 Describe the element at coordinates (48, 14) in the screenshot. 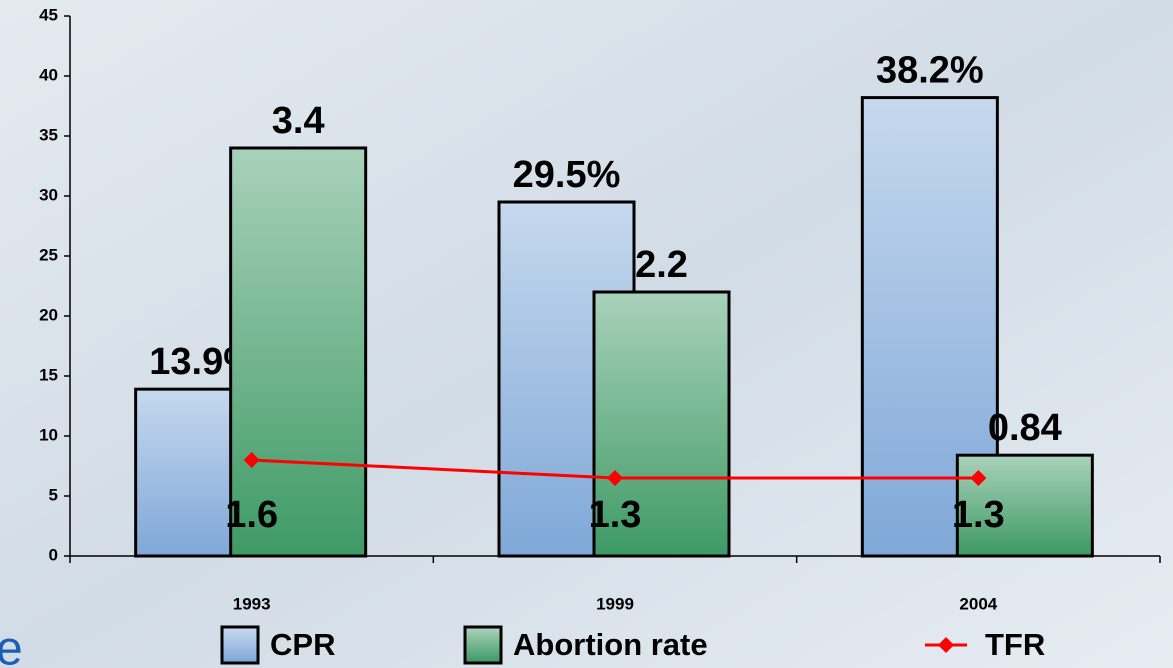

I see `y-tick-label: 45` at that location.